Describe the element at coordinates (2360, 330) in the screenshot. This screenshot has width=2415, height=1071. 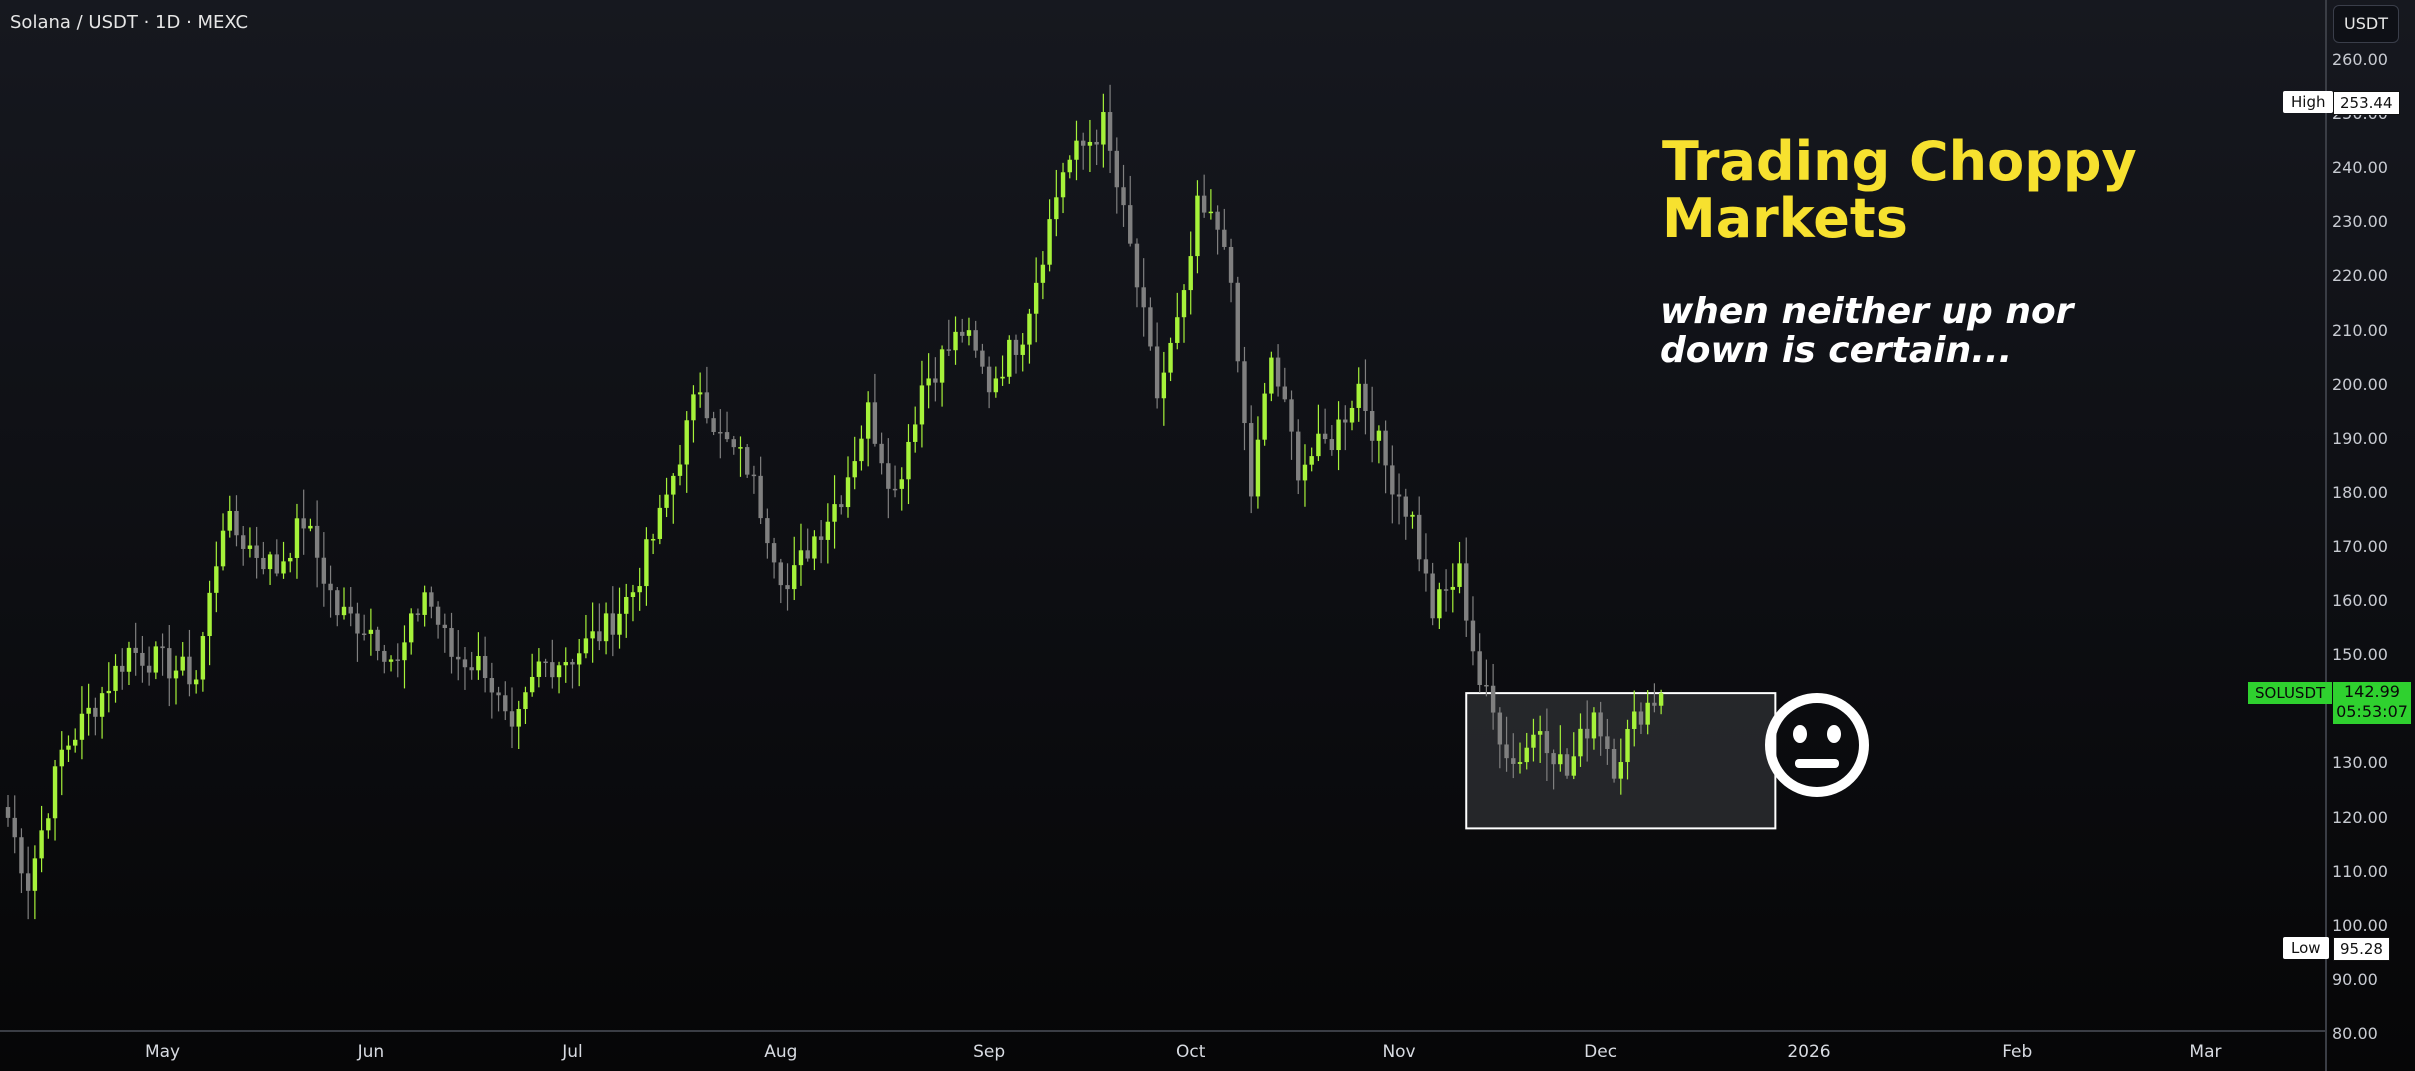
I see `price-tick: 210.00` at that location.